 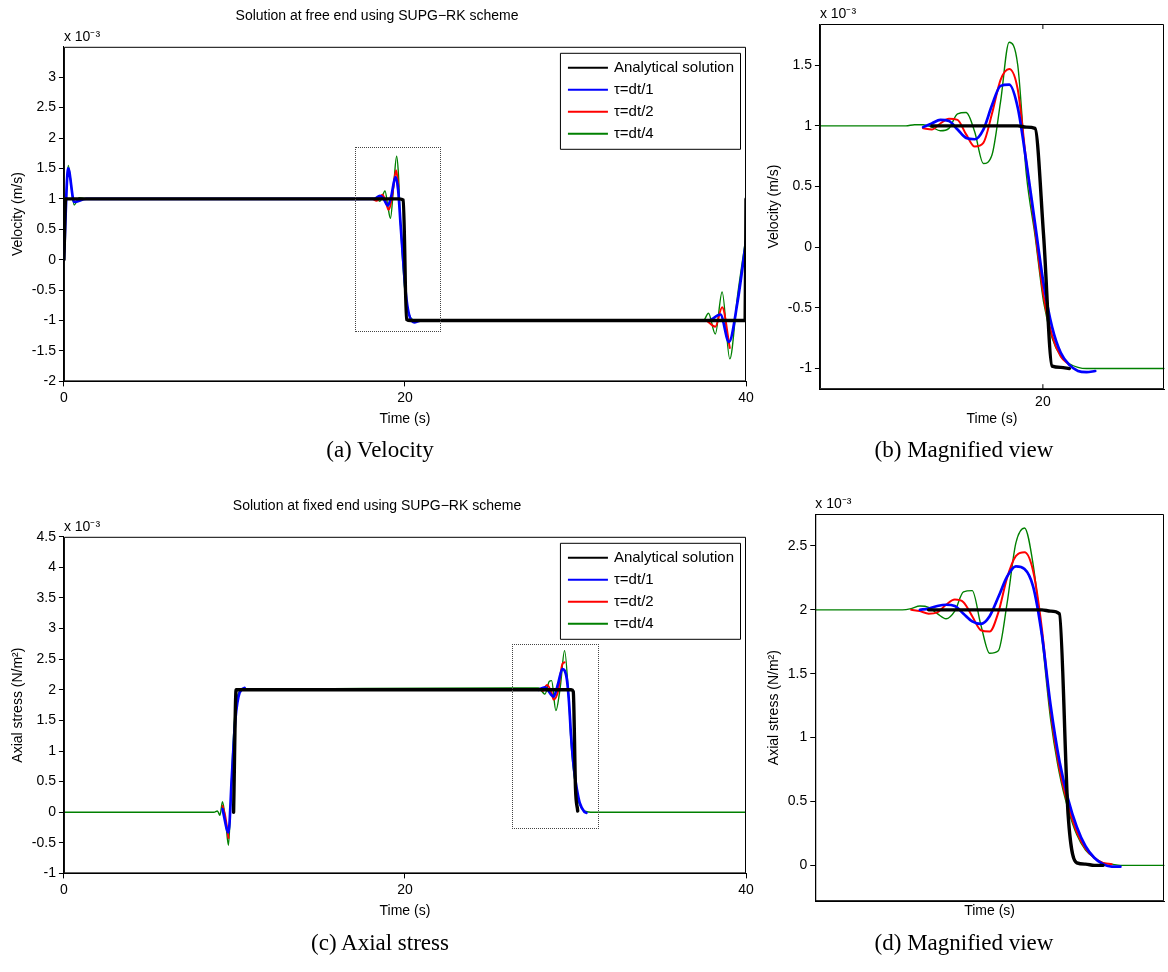 I want to click on y-tick-label: -1.5, so click(x=44, y=349).